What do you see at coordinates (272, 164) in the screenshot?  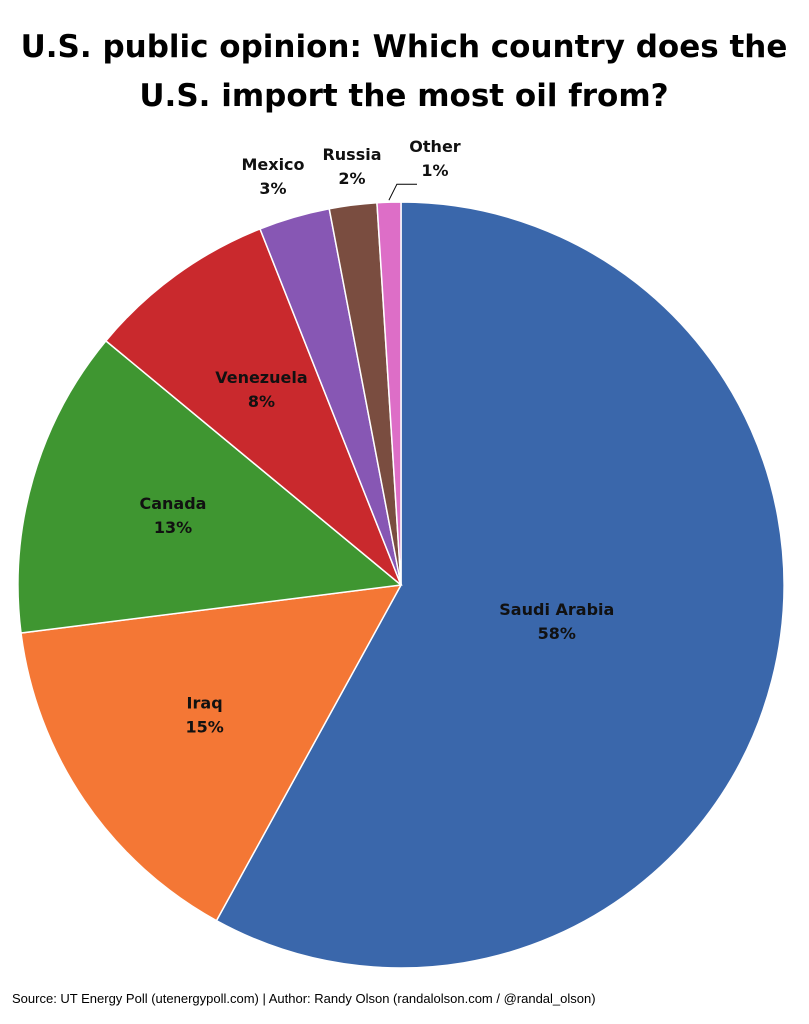 I see `slice-label: Mexico` at bounding box center [272, 164].